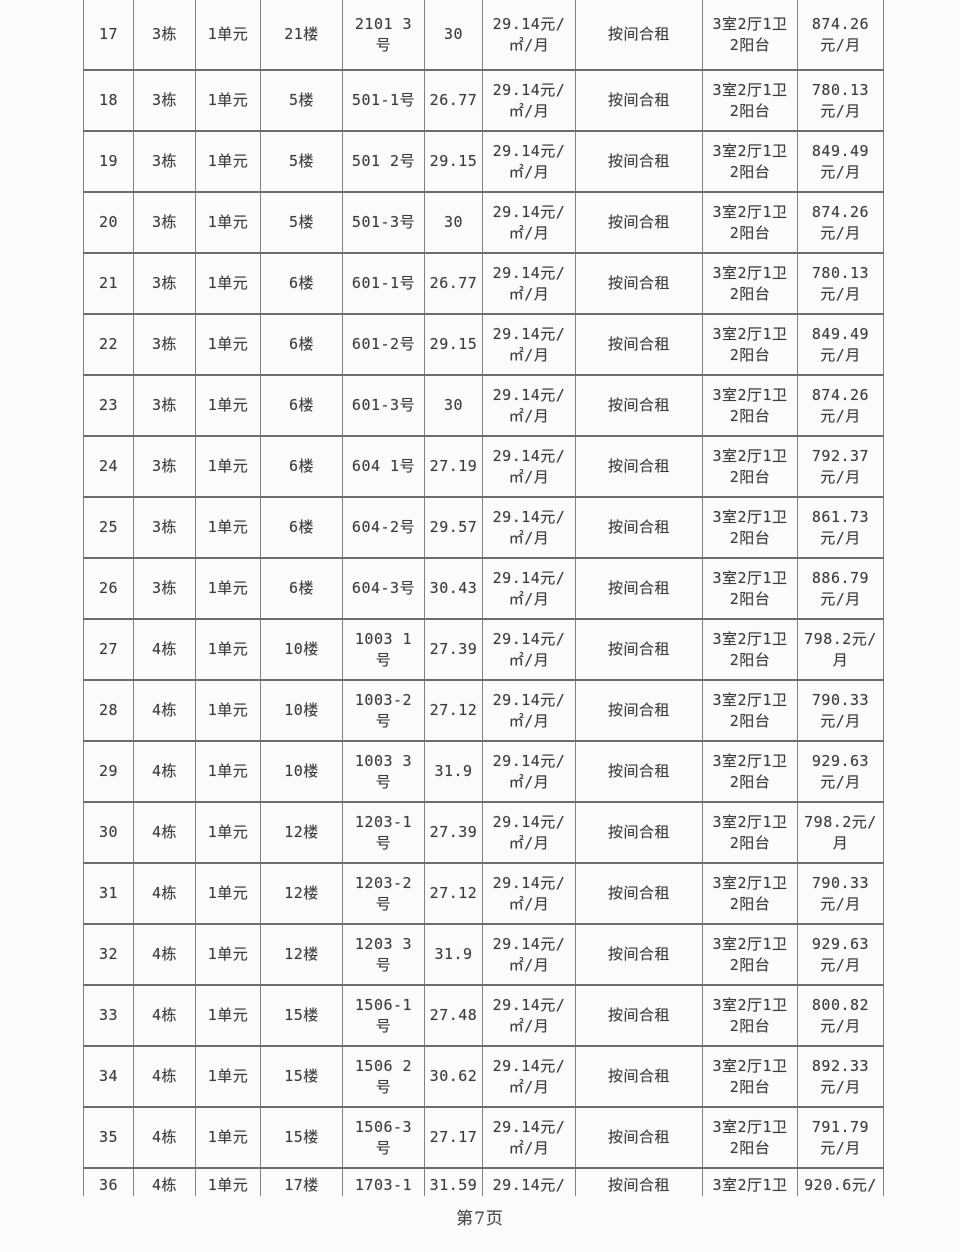 This screenshot has width=960, height=1252. I want to click on page-number: 第7页, so click(480, 1219).